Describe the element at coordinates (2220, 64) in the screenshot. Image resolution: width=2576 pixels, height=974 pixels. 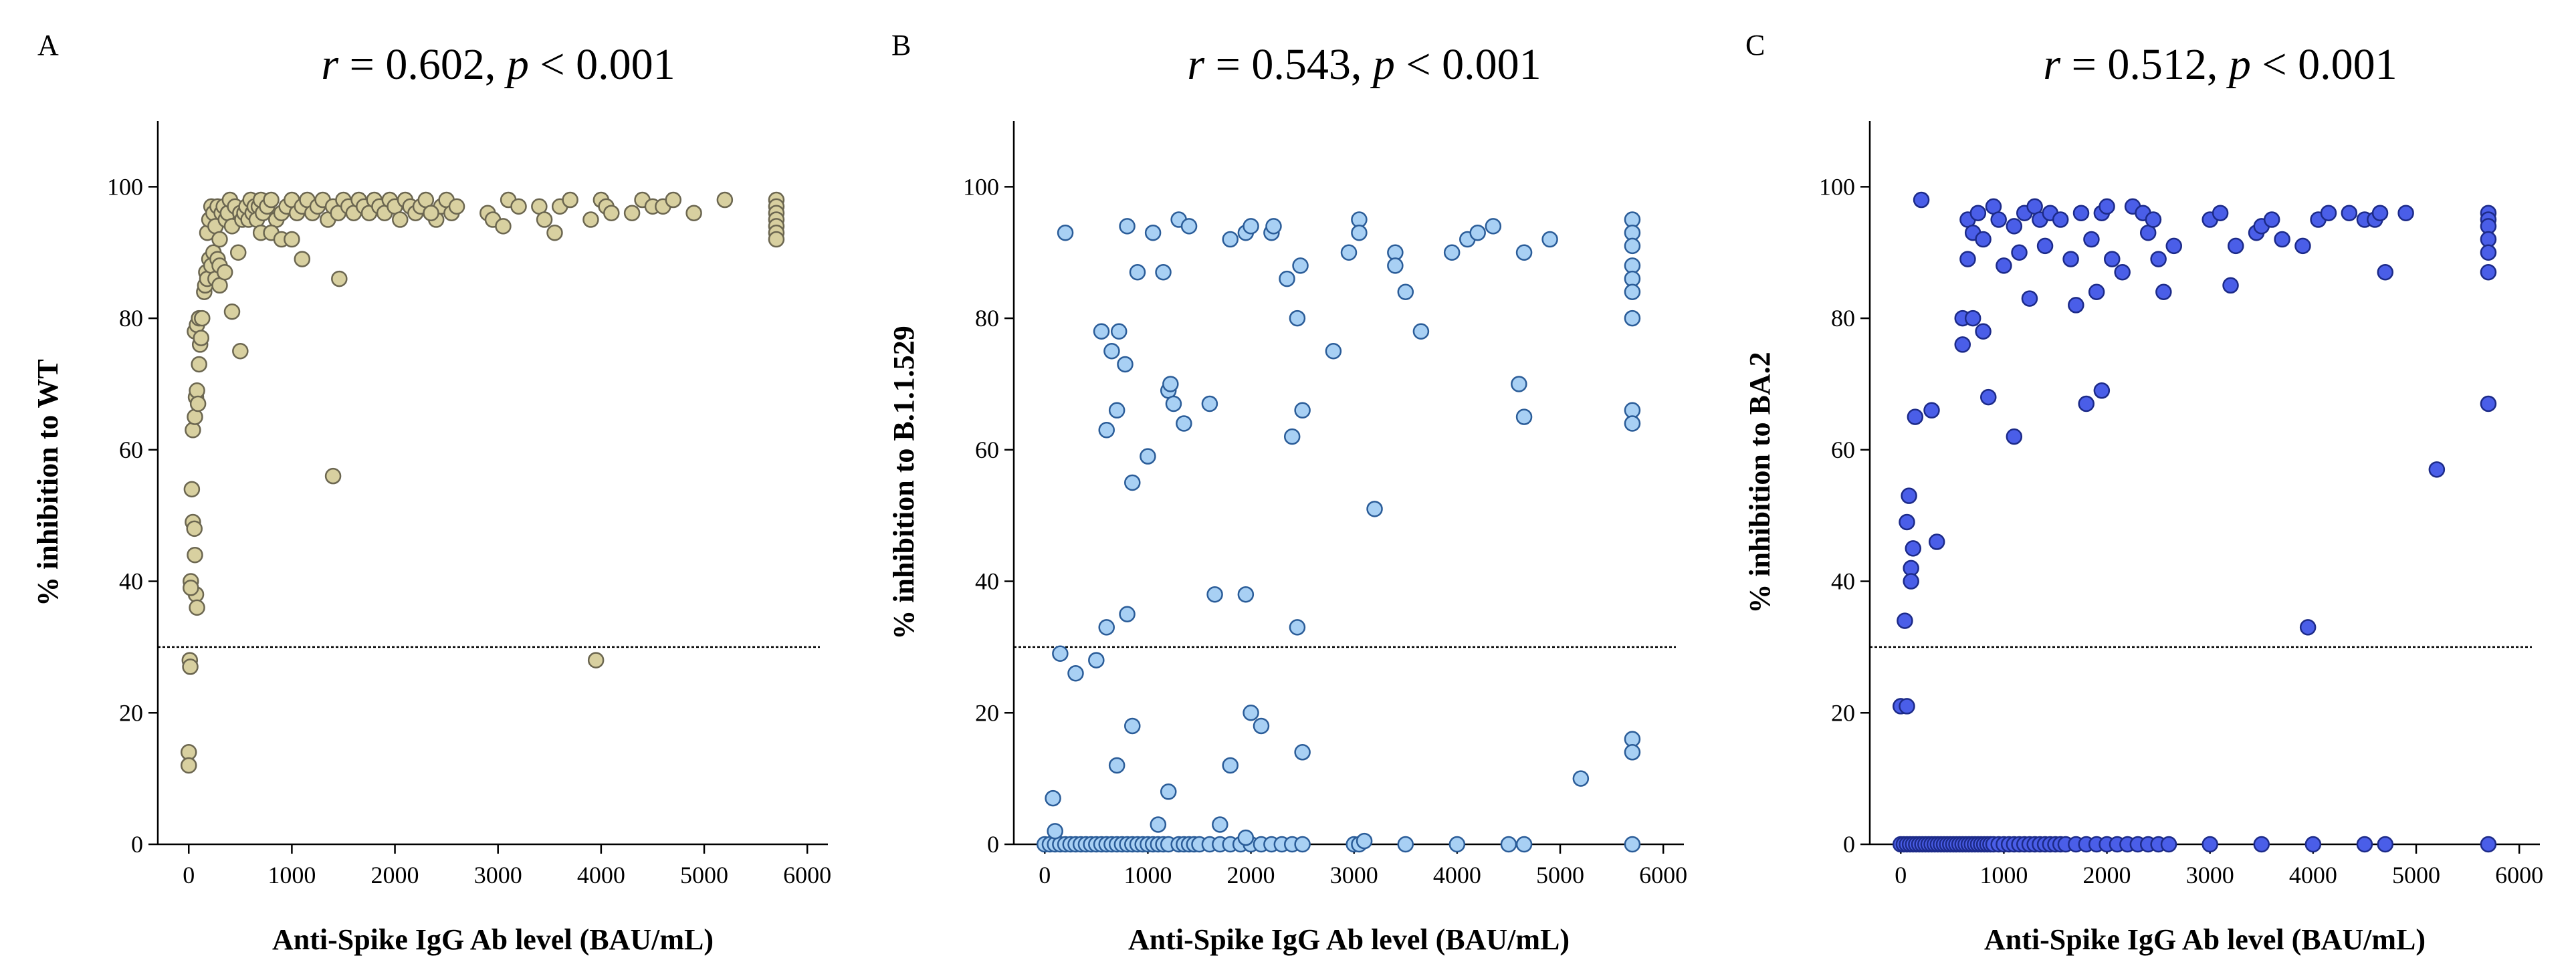
I see `correlation-annotation: r = 0.512, p < 0.001` at that location.